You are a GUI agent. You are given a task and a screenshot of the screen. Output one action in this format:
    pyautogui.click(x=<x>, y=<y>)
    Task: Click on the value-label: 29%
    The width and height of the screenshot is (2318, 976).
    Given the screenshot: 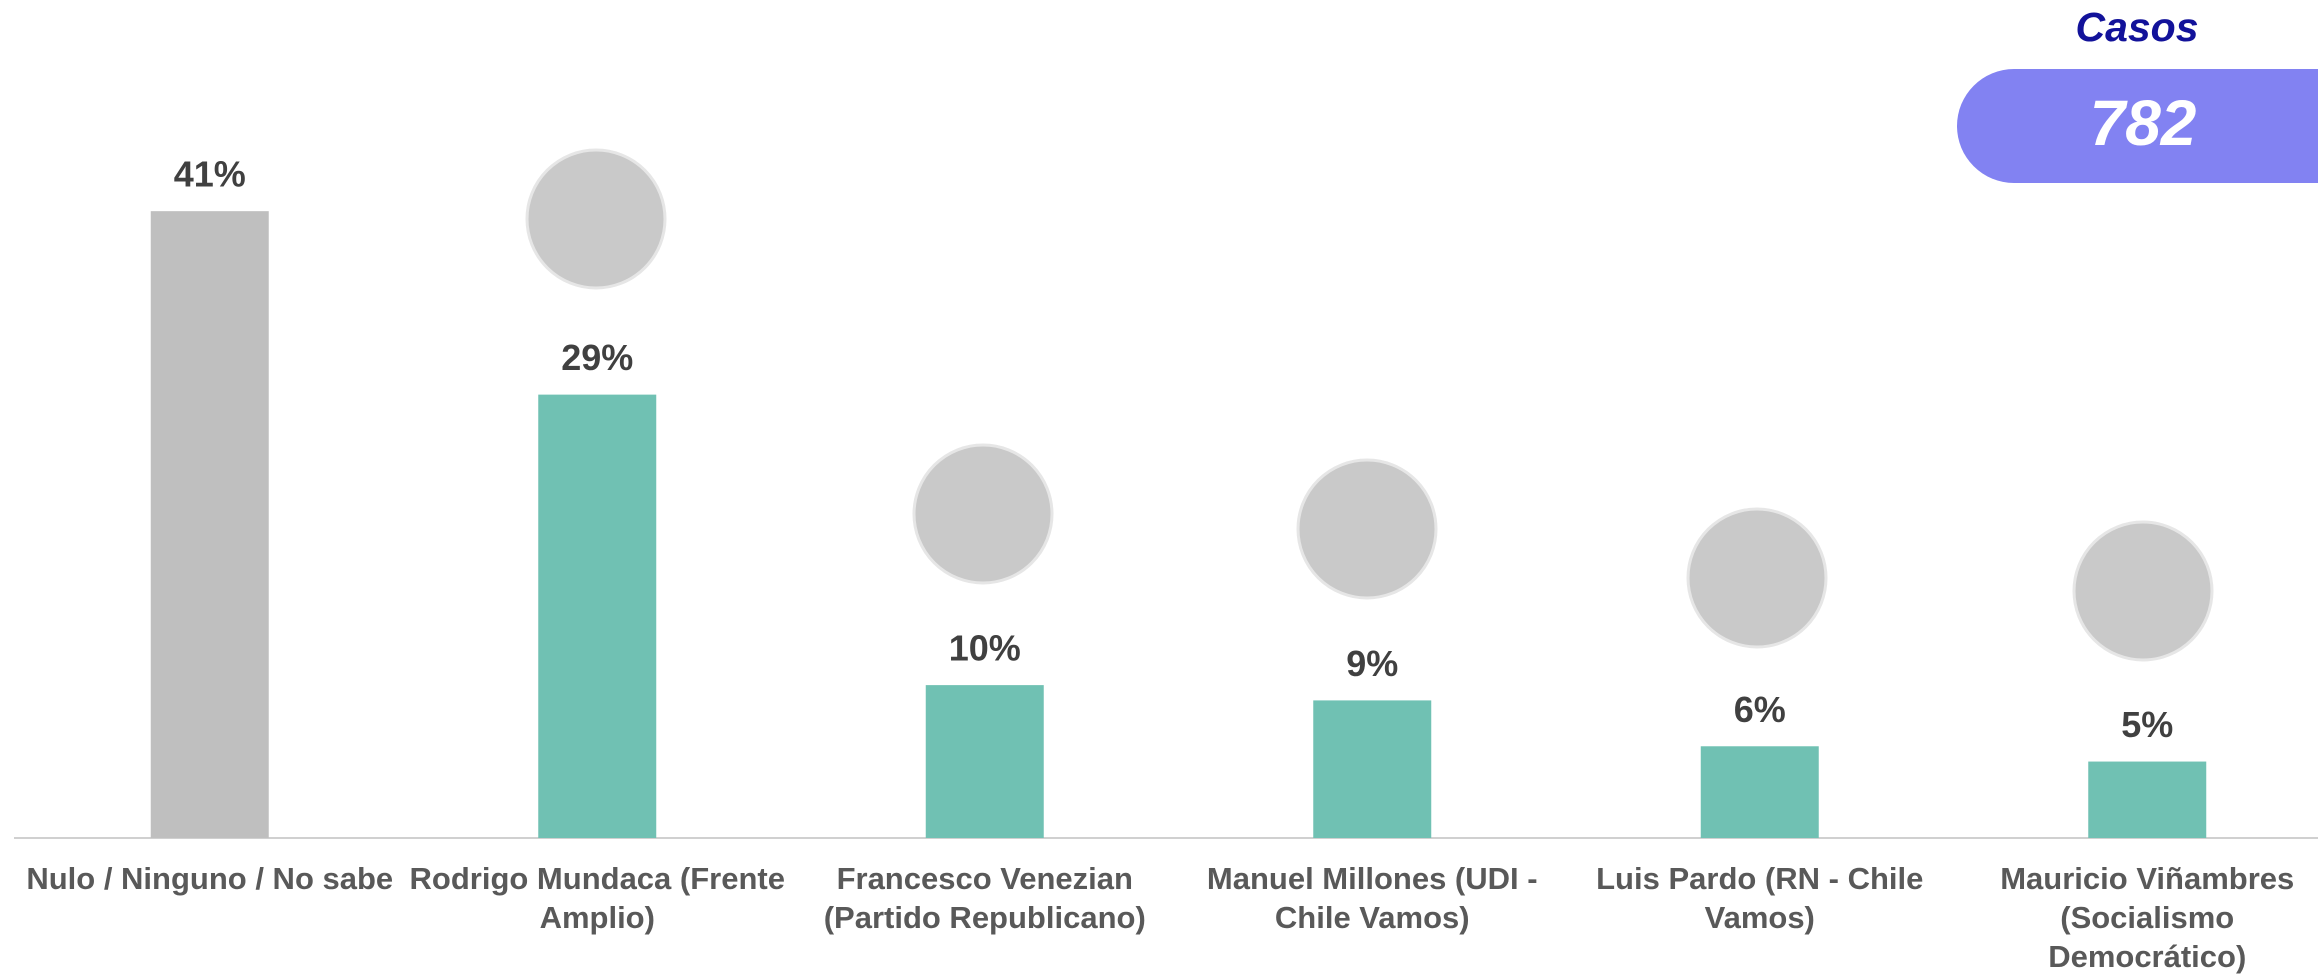 What is the action you would take?
    pyautogui.click(x=597, y=357)
    